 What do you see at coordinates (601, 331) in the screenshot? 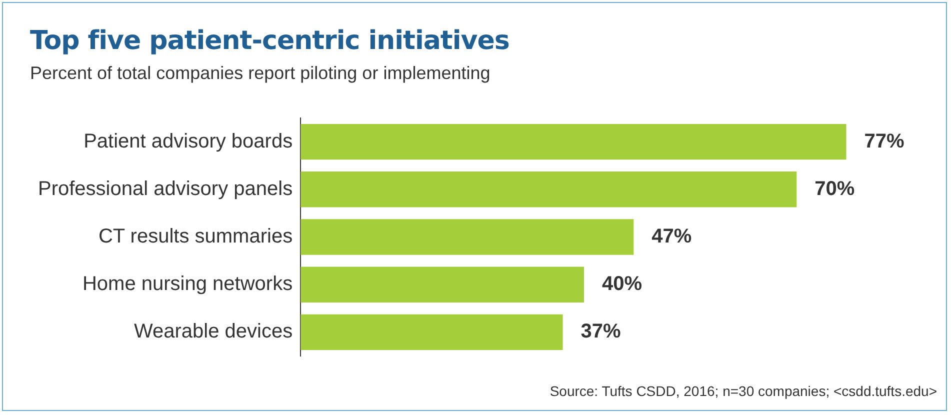
I see `data-label: 37%` at bounding box center [601, 331].